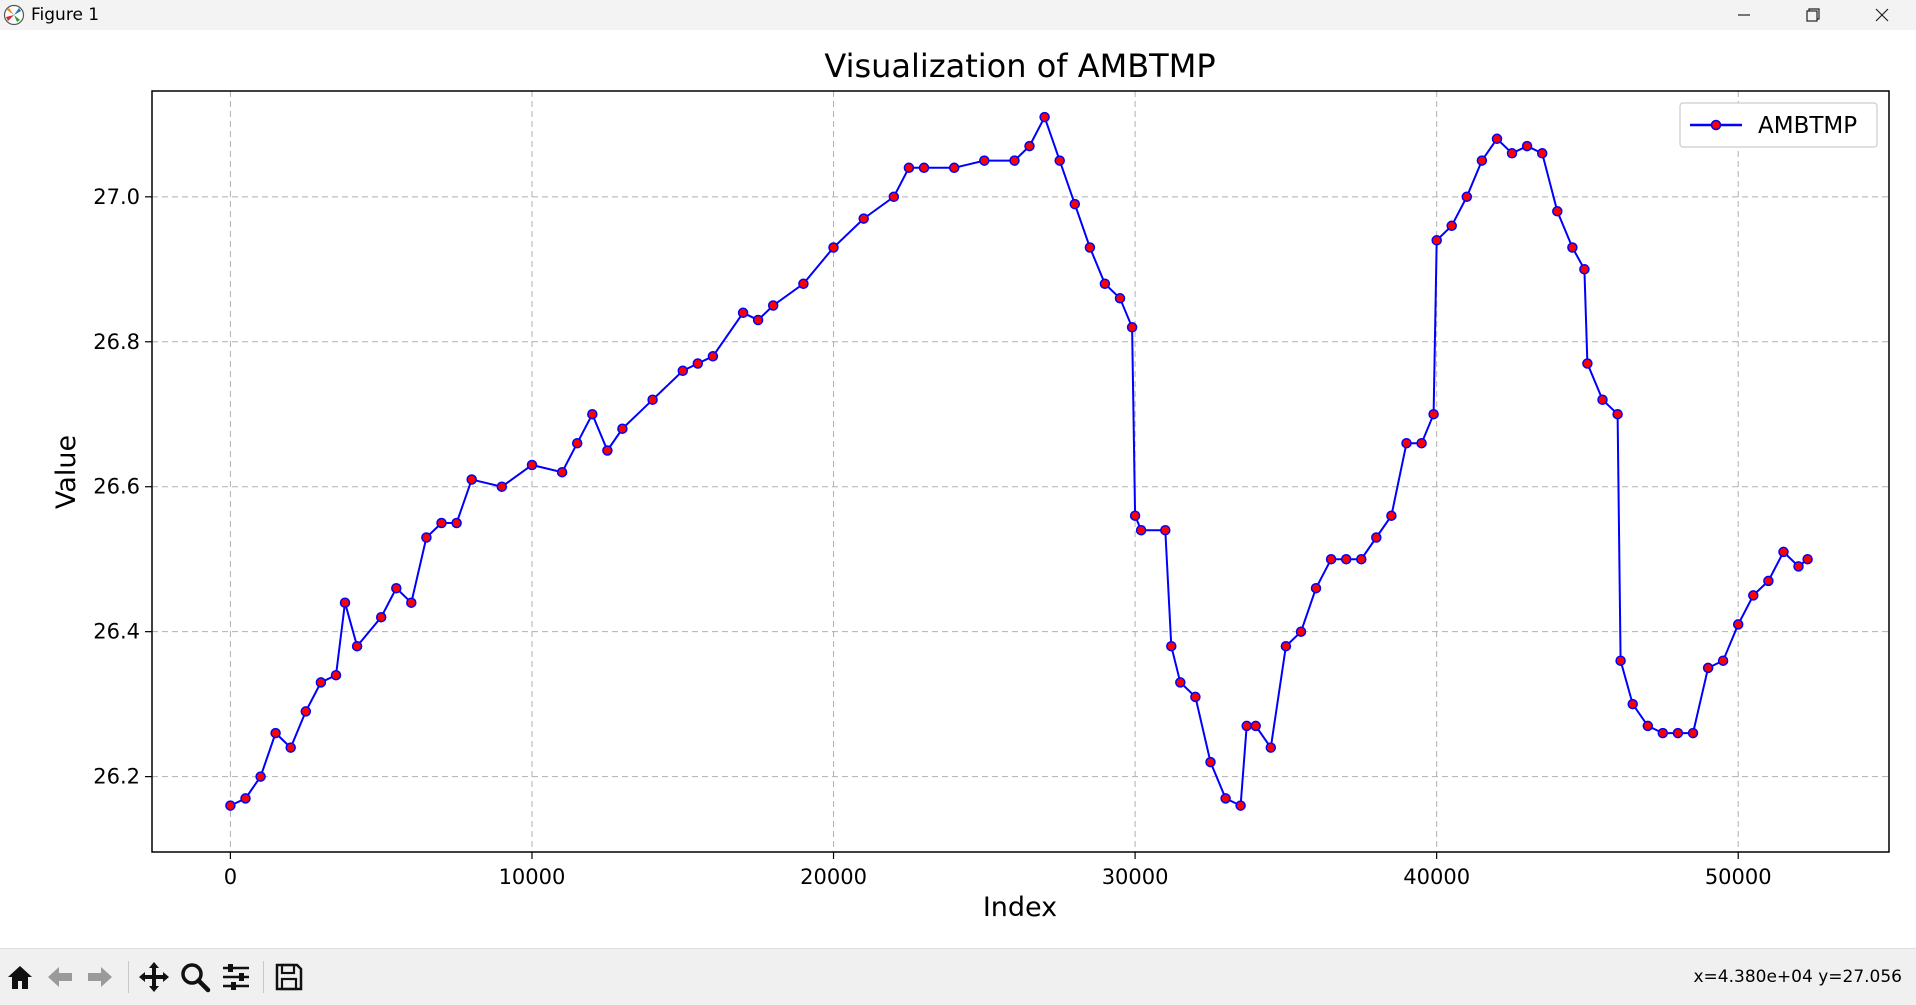 The image size is (1916, 1005). I want to click on minimize-button, so click(1743, 15).